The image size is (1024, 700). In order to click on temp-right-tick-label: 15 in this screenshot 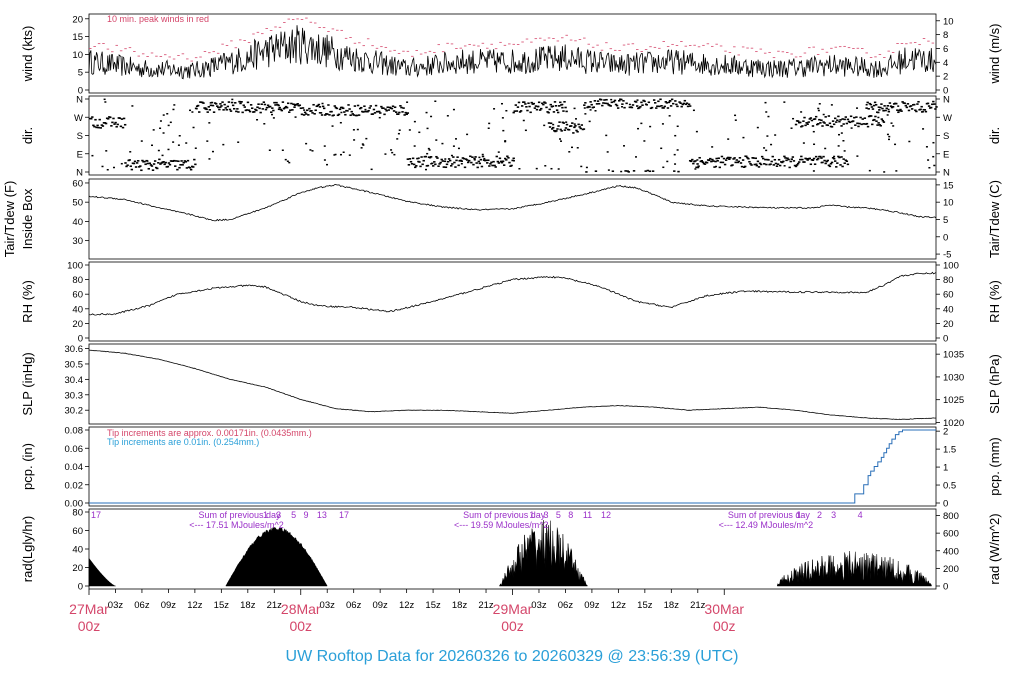, I will do `click(948, 185)`.